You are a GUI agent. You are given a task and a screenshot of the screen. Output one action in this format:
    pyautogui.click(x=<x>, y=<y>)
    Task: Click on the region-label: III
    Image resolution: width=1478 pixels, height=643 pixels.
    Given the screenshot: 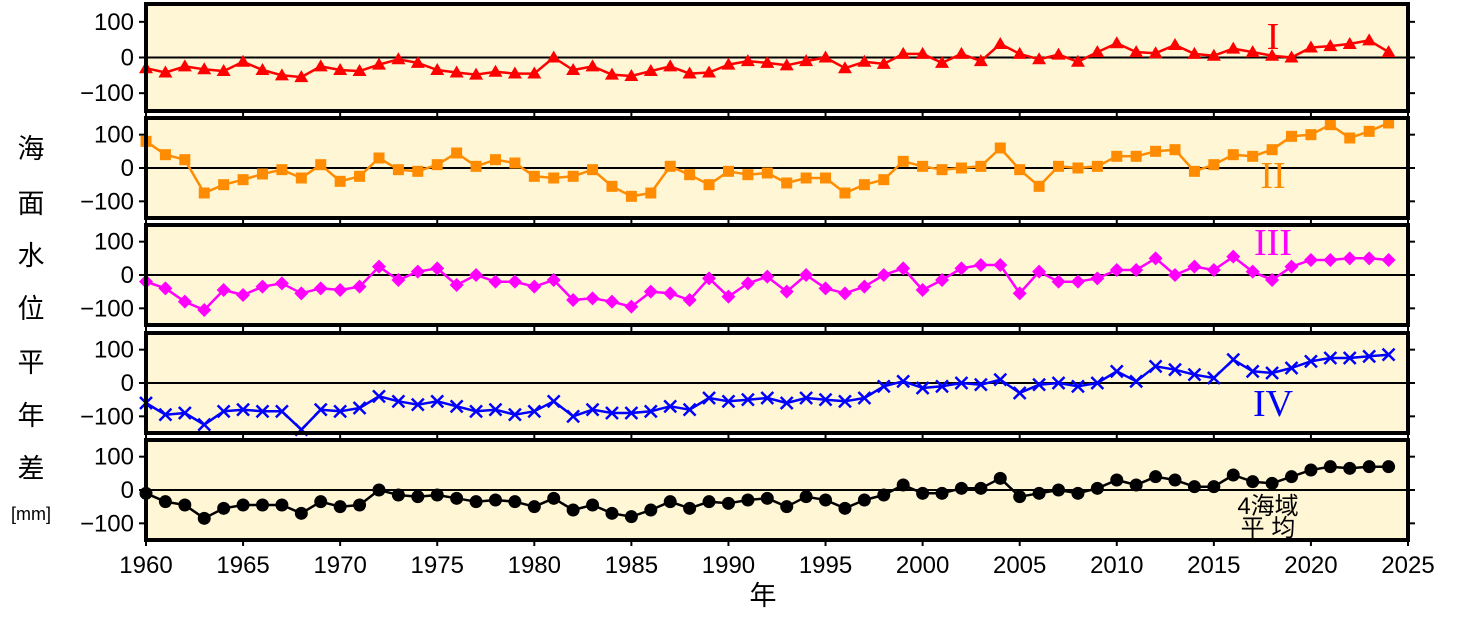 What is the action you would take?
    pyautogui.click(x=1273, y=243)
    